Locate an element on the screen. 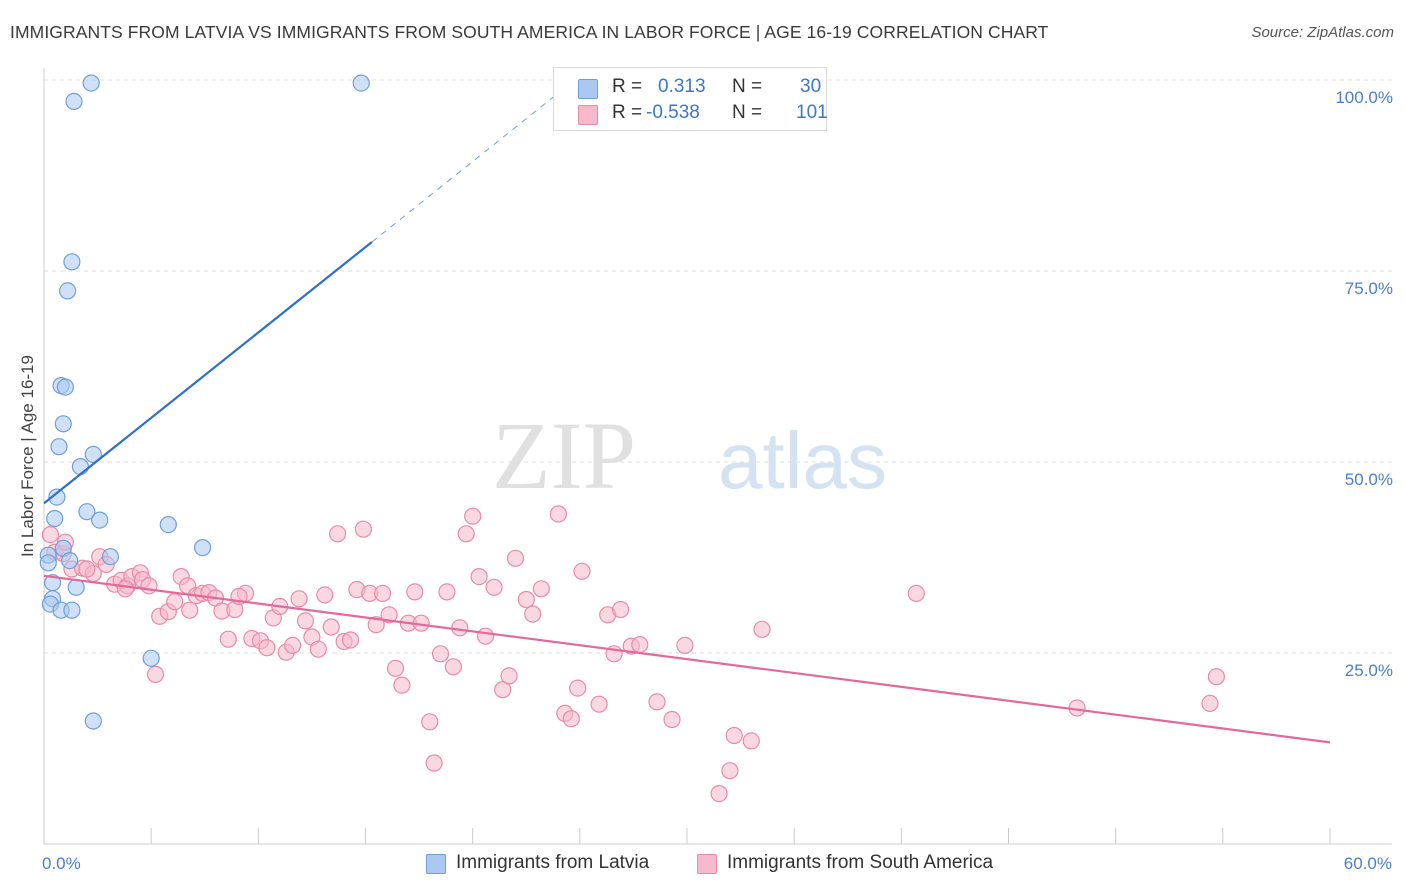 The image size is (1406, 892). y-tick-label-25: 25.0% is located at coordinates (1369, 670).